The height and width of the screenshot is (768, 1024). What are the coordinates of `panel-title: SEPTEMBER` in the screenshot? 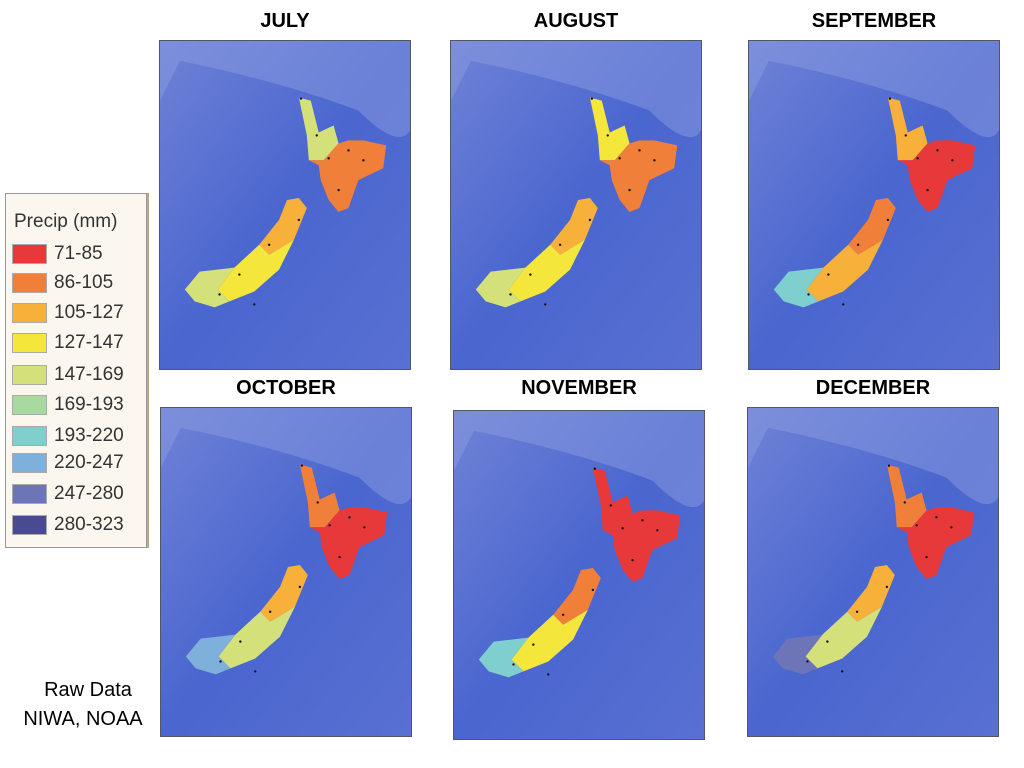 It's located at (874, 21).